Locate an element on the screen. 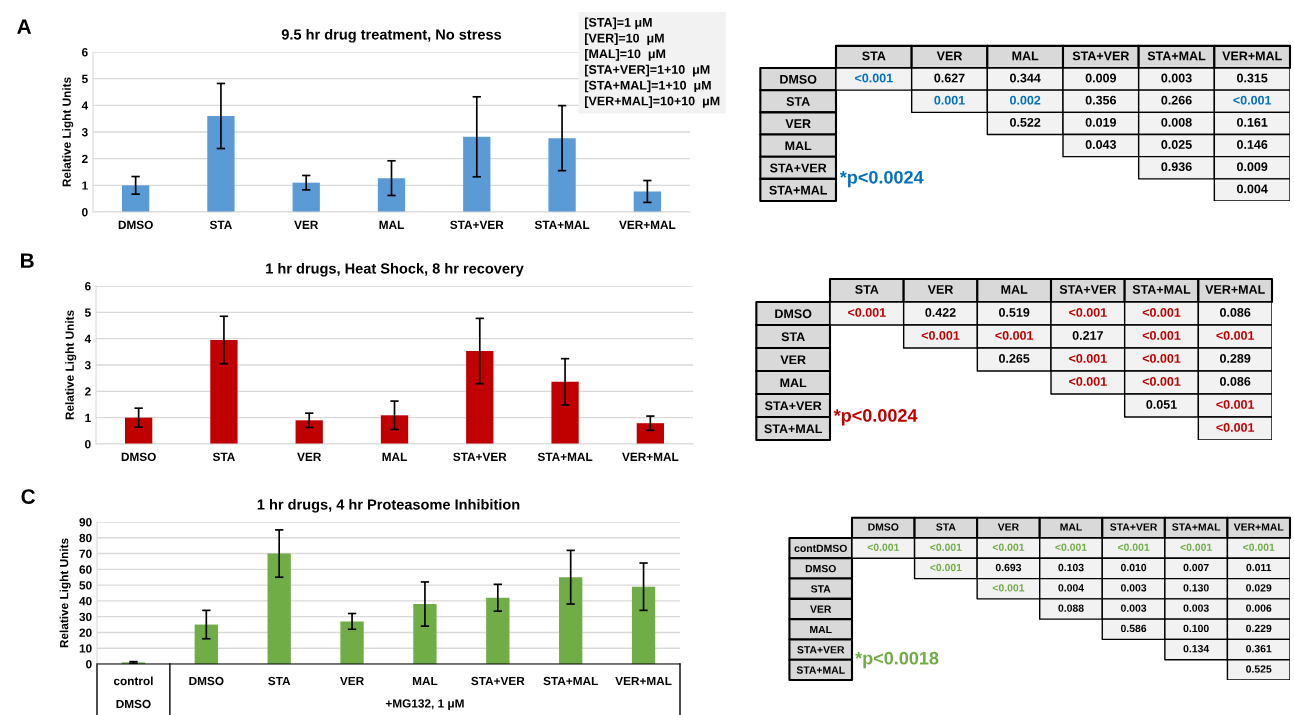 The width and height of the screenshot is (1294, 715). data-label: 0.161 is located at coordinates (1252, 122).